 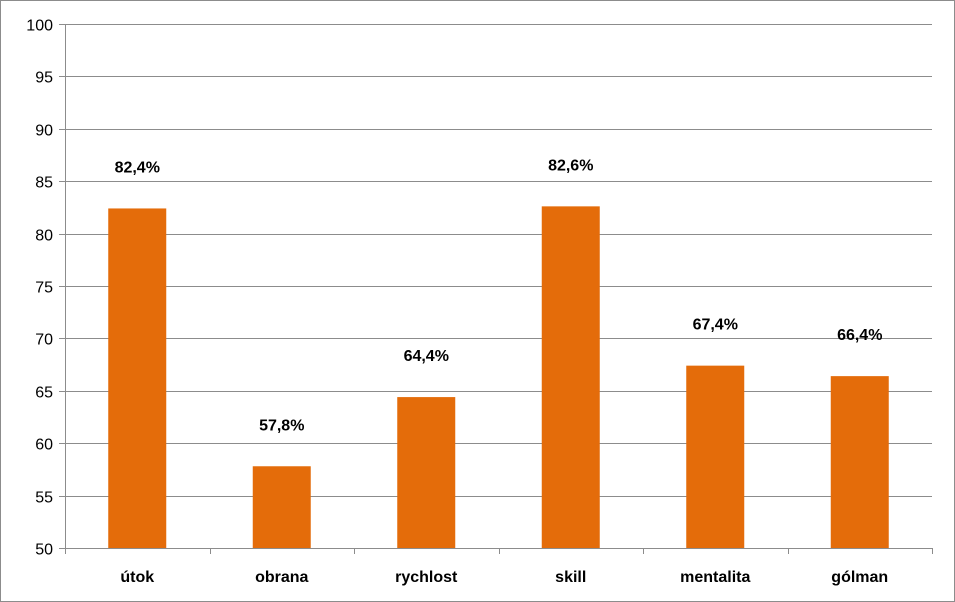 What do you see at coordinates (715, 577) in the screenshot?
I see `x-tick-label: mentalita` at bounding box center [715, 577].